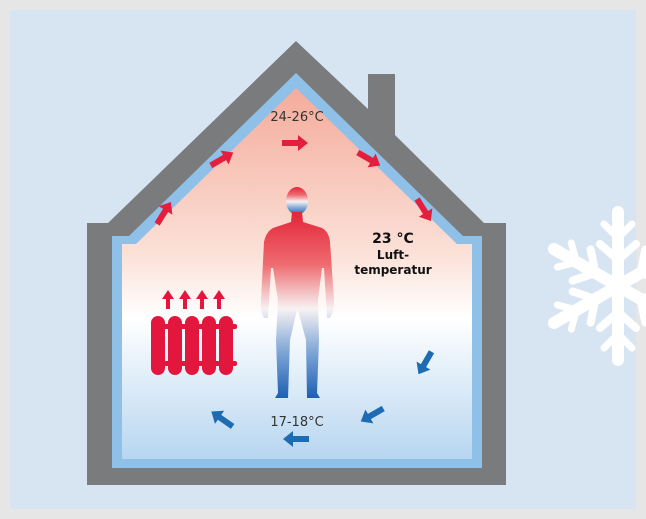 This screenshot has width=646, height=519. What do you see at coordinates (381, 94) in the screenshot?
I see `chimney` at bounding box center [381, 94].